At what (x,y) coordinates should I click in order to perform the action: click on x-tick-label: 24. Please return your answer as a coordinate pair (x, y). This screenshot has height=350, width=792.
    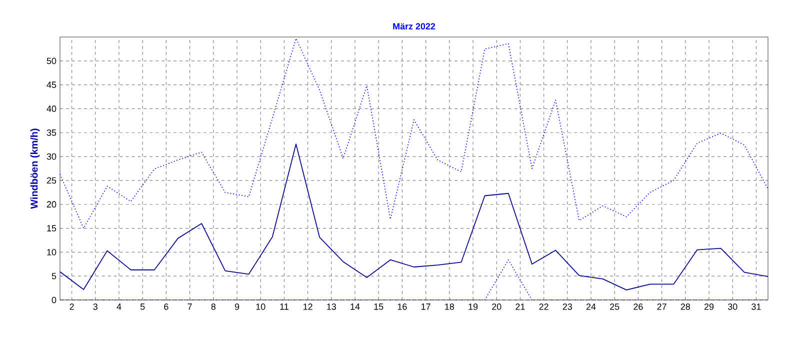
    Looking at the image, I should click on (591, 307).